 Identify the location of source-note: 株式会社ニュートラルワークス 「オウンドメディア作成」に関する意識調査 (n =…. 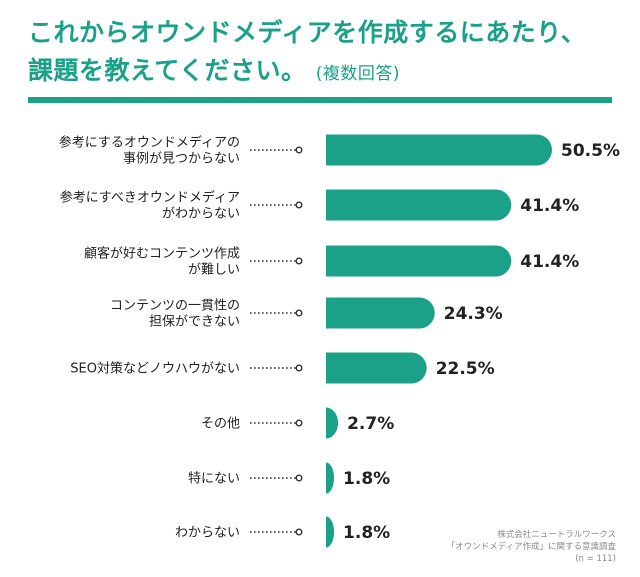
(531, 547).